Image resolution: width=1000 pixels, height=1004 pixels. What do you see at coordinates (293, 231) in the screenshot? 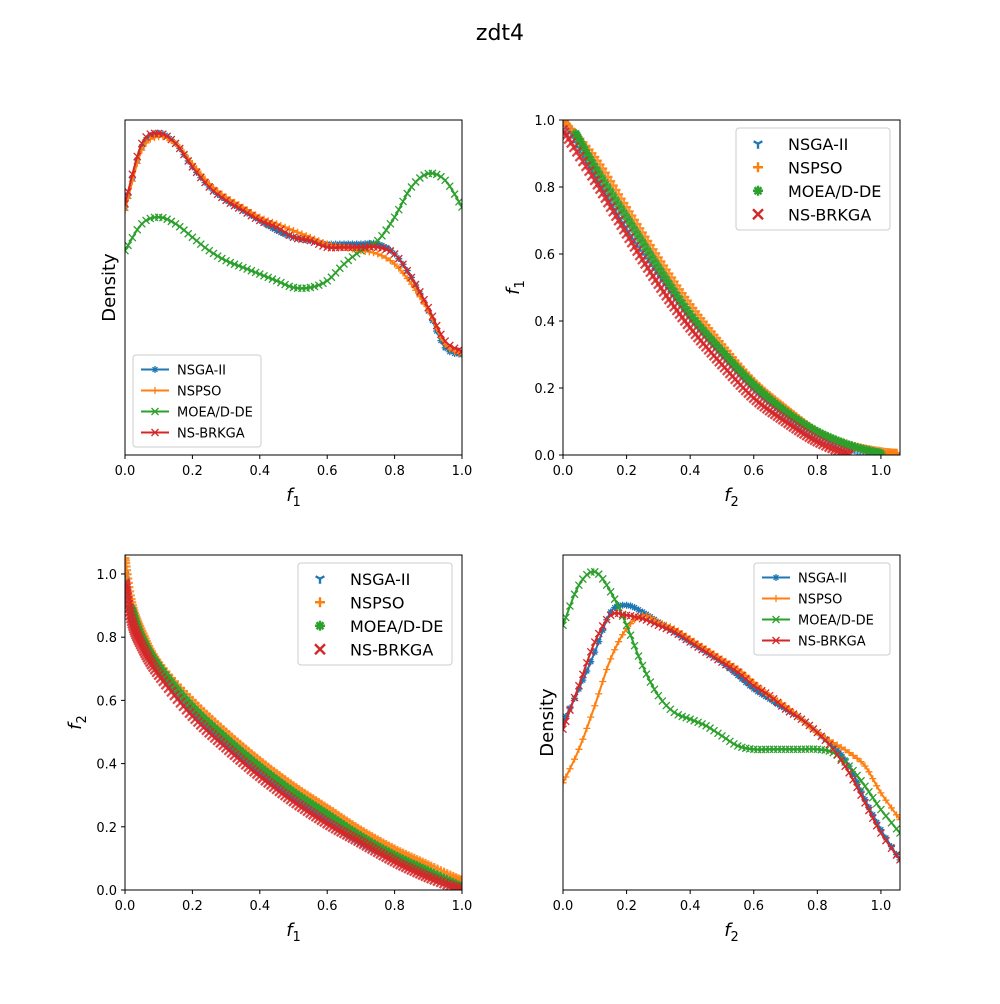
I see `series-MOEA/D-DE` at bounding box center [293, 231].